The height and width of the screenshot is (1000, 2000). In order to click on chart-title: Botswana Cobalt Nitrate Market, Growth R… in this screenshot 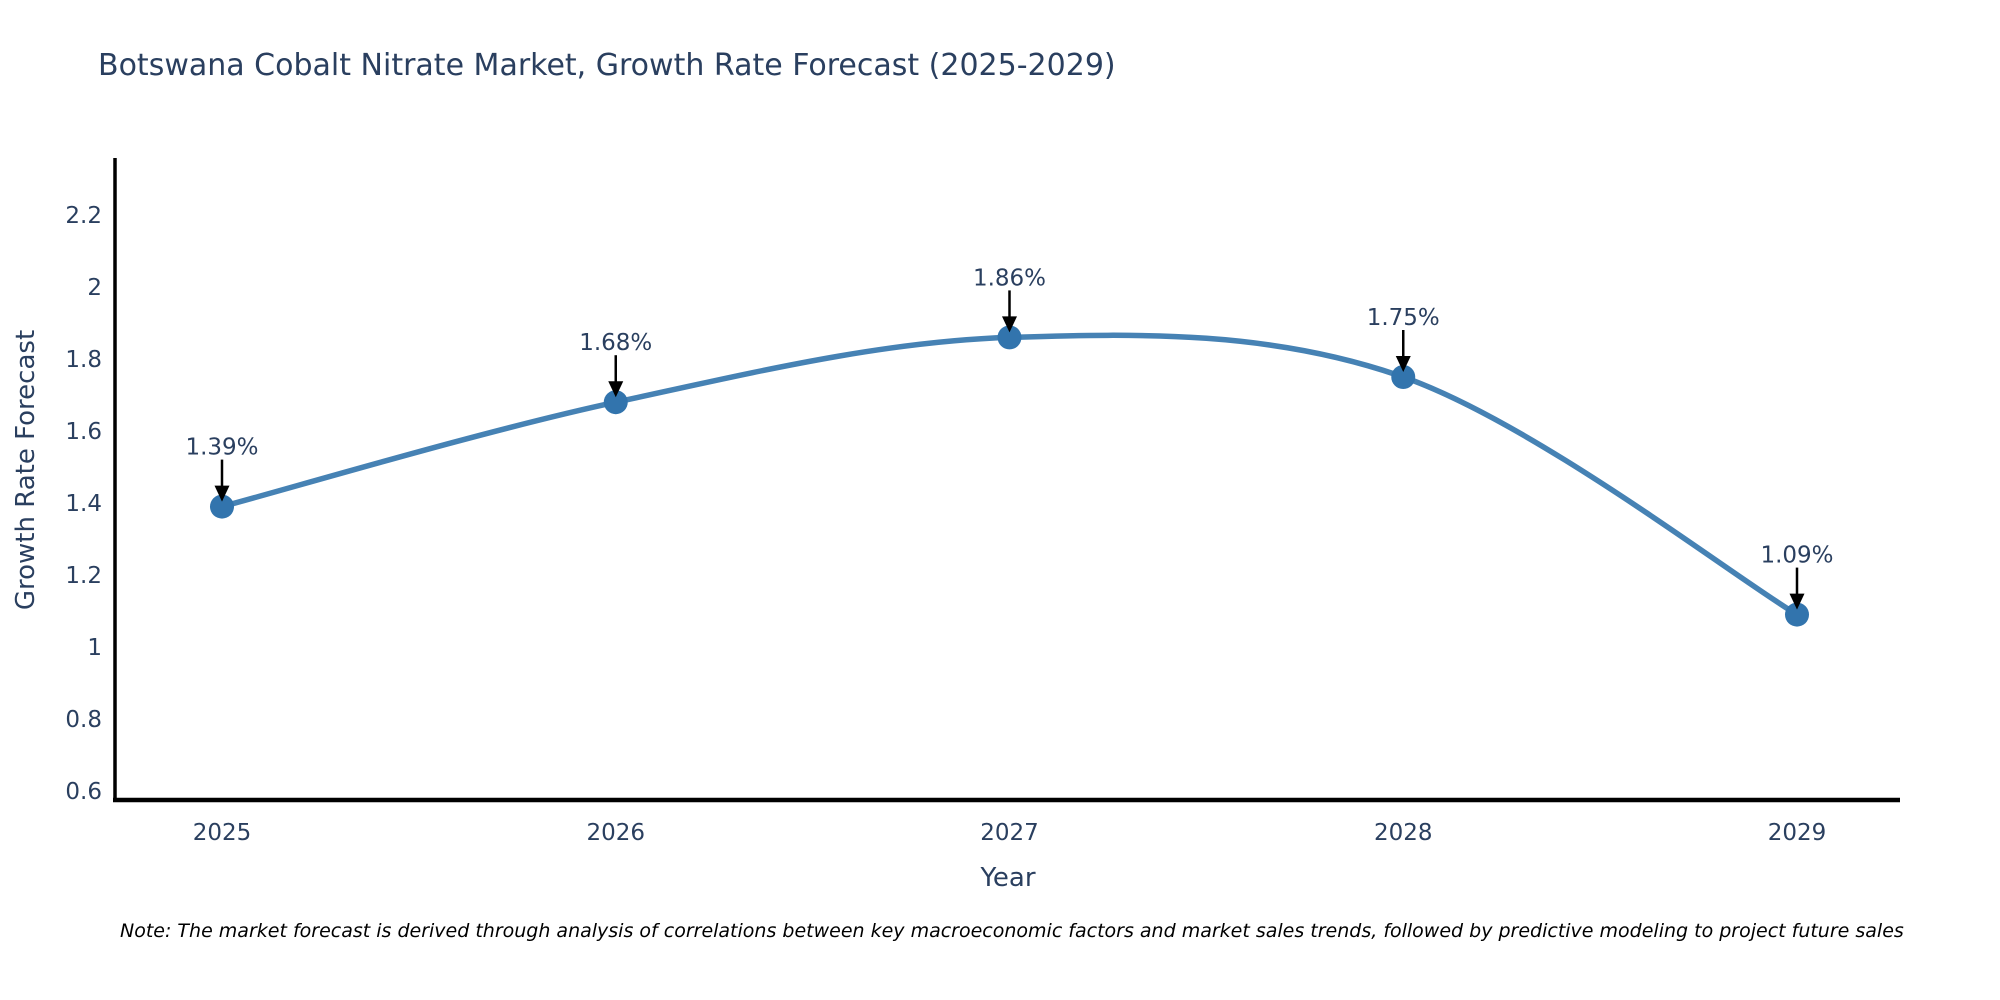, I will do `click(607, 65)`.